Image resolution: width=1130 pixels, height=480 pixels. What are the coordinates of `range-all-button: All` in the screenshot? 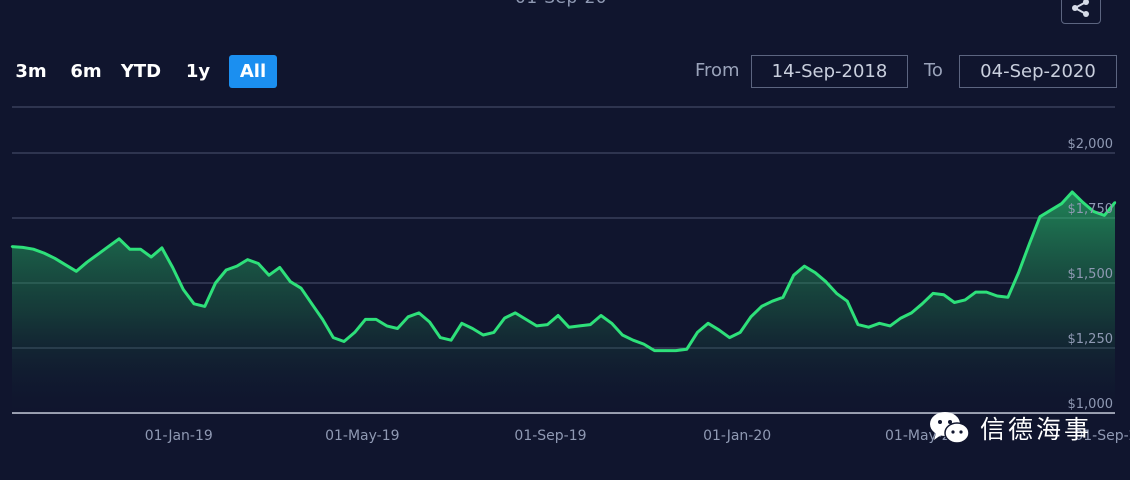 It's located at (253, 71).